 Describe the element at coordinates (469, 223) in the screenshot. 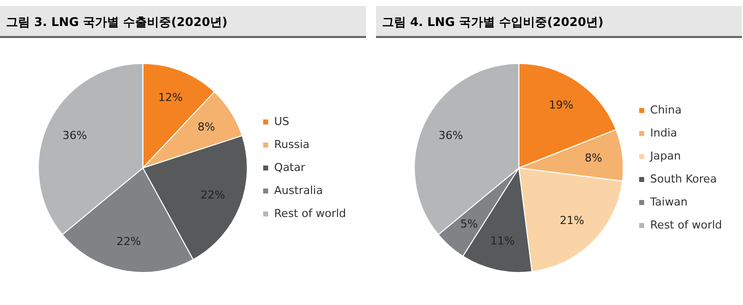

I see `data-label: 5%` at that location.